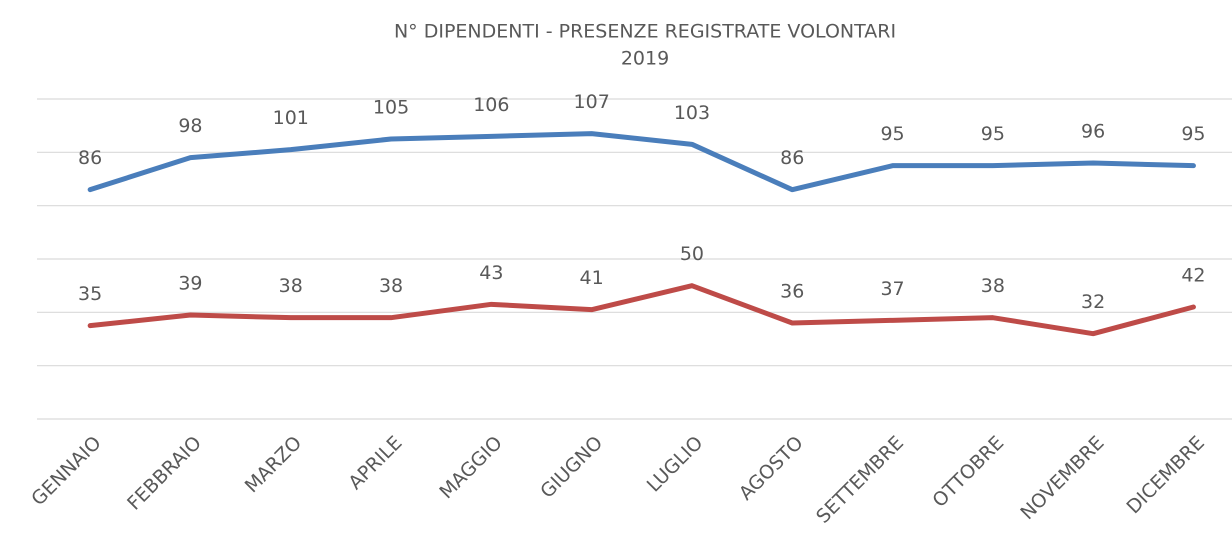  Describe the element at coordinates (273, 464) in the screenshot. I see `x-tick-label: MARZO` at that location.